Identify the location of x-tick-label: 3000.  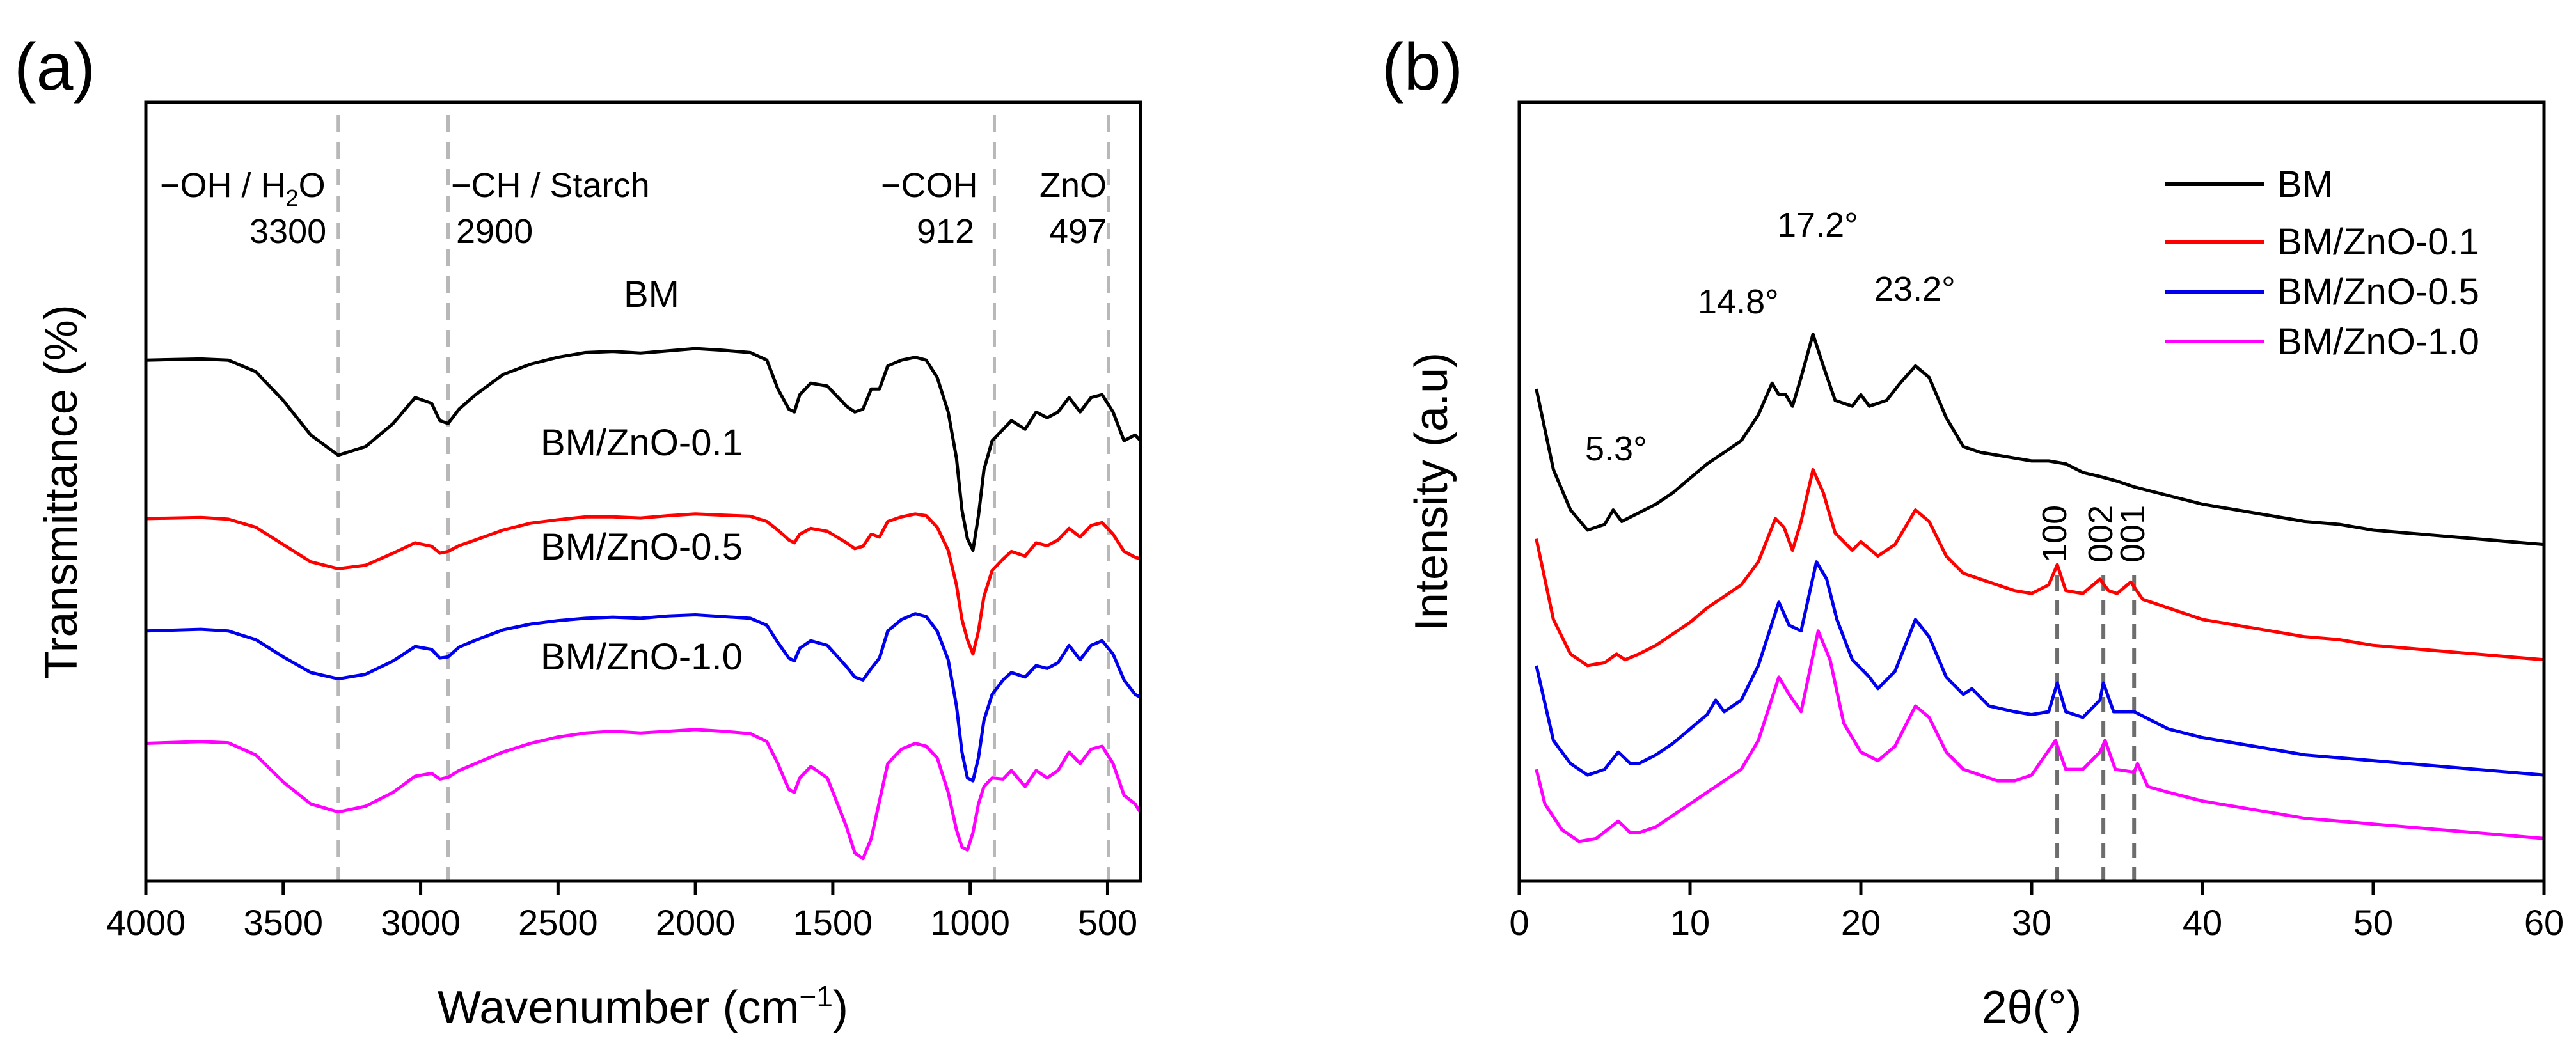
(421, 923).